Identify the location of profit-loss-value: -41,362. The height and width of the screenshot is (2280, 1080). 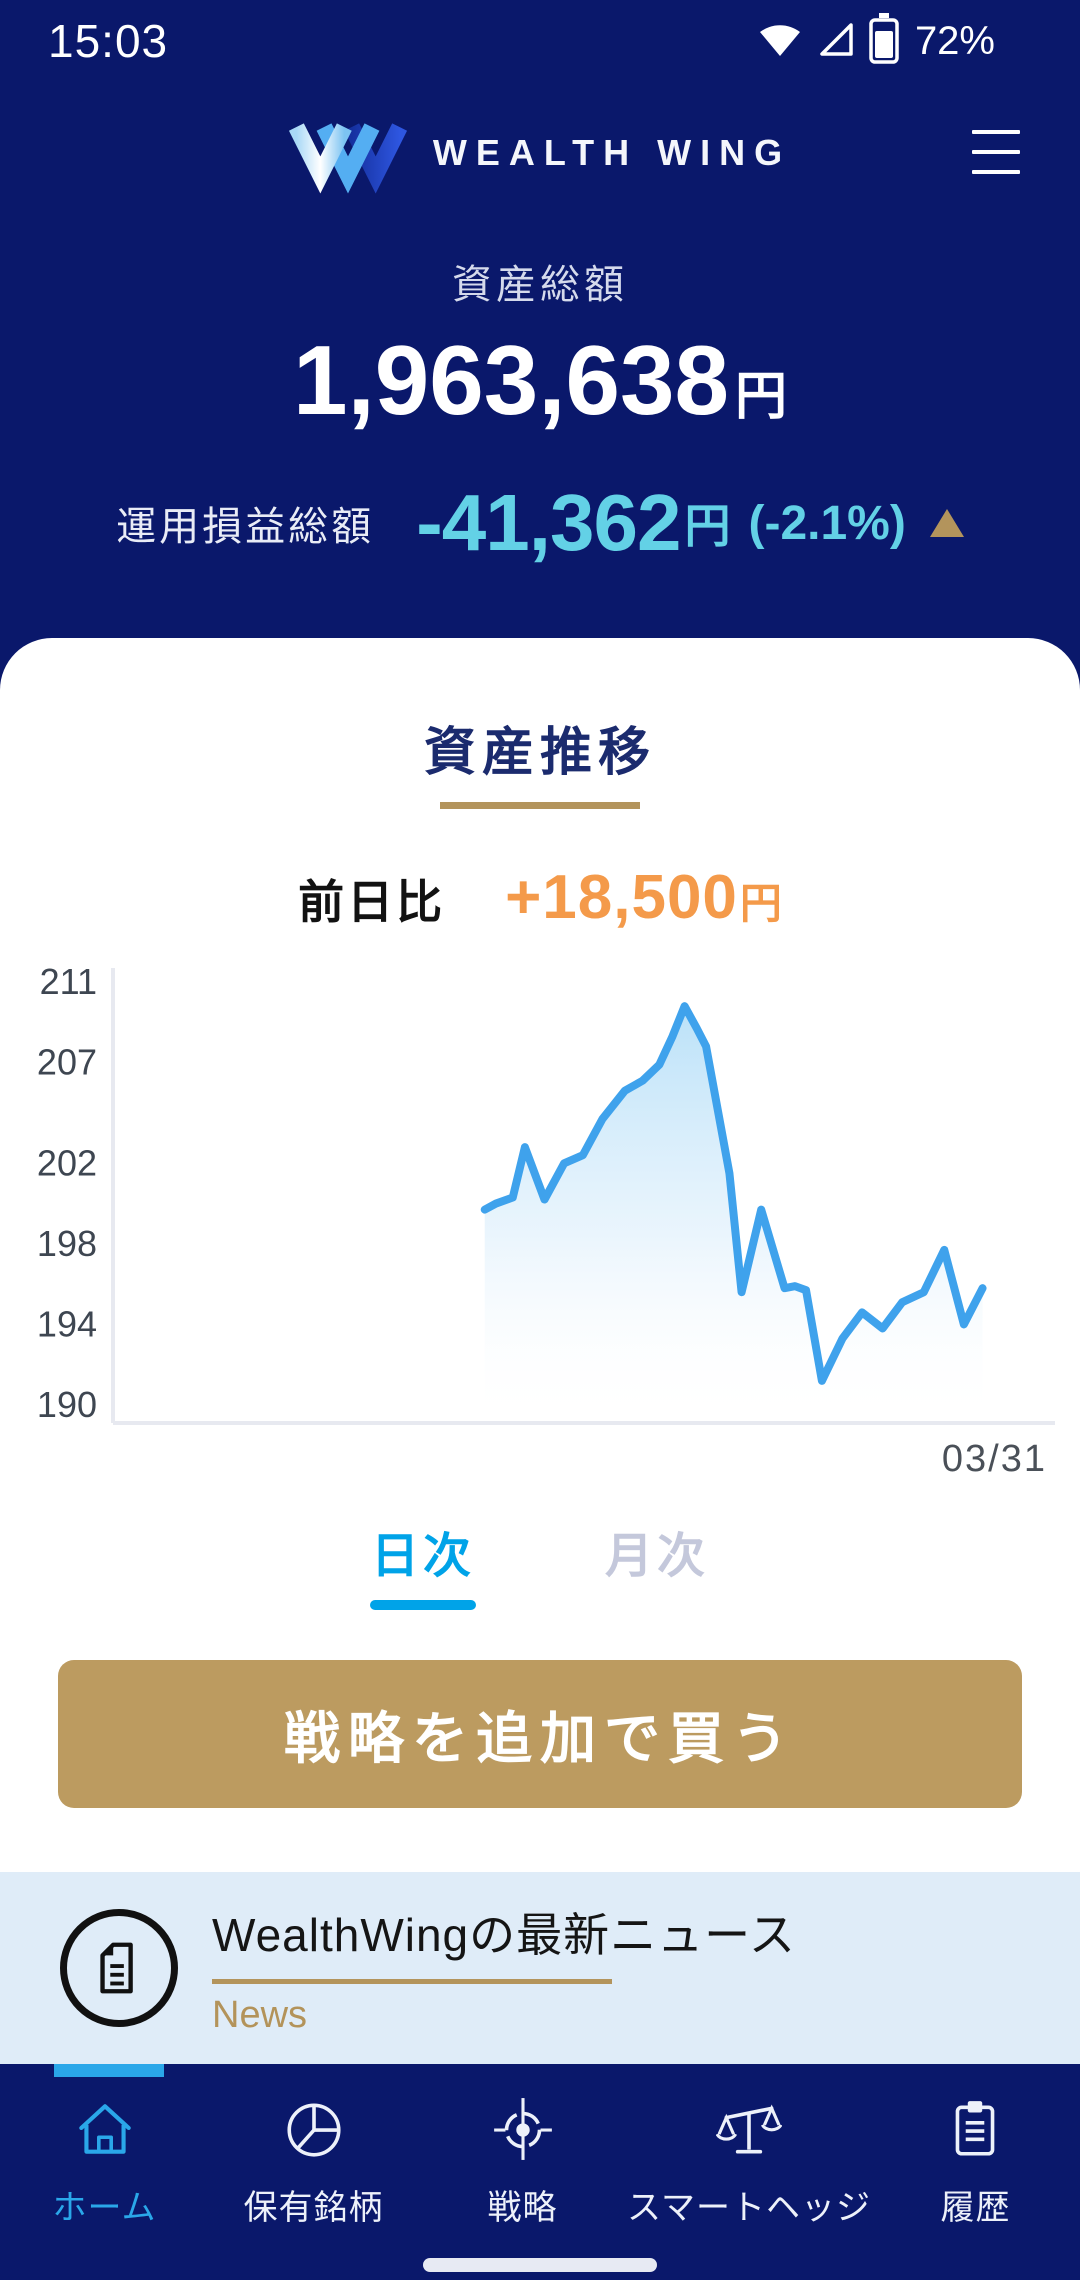
(548, 522).